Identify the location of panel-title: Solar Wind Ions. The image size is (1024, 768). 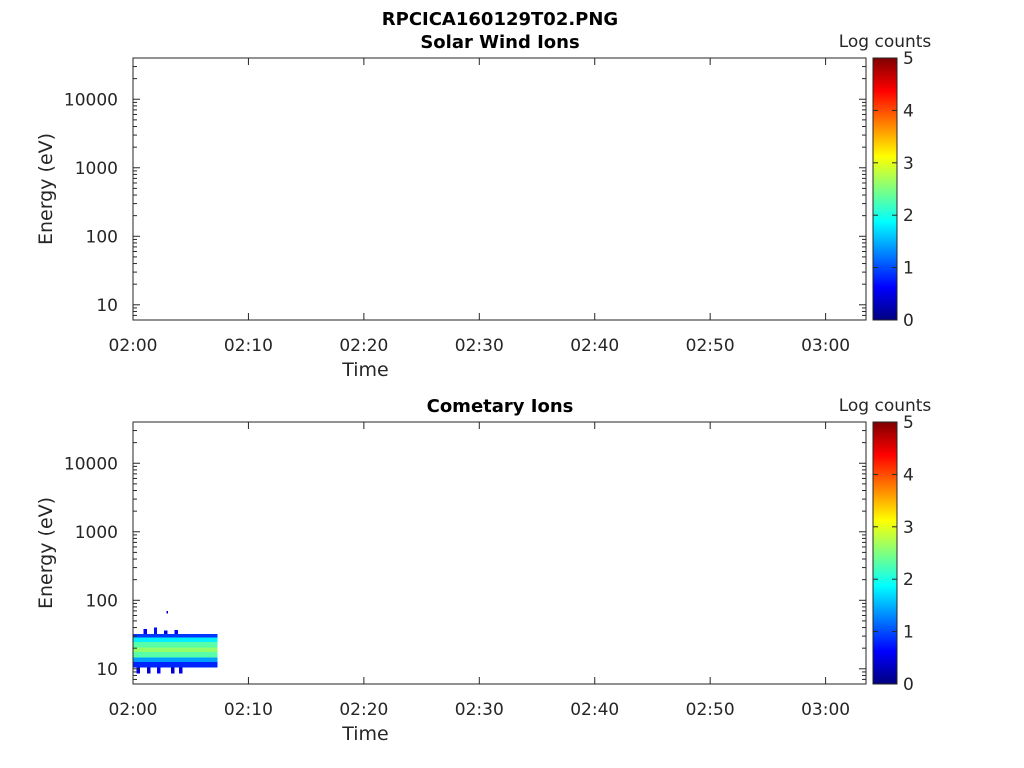
(499, 42).